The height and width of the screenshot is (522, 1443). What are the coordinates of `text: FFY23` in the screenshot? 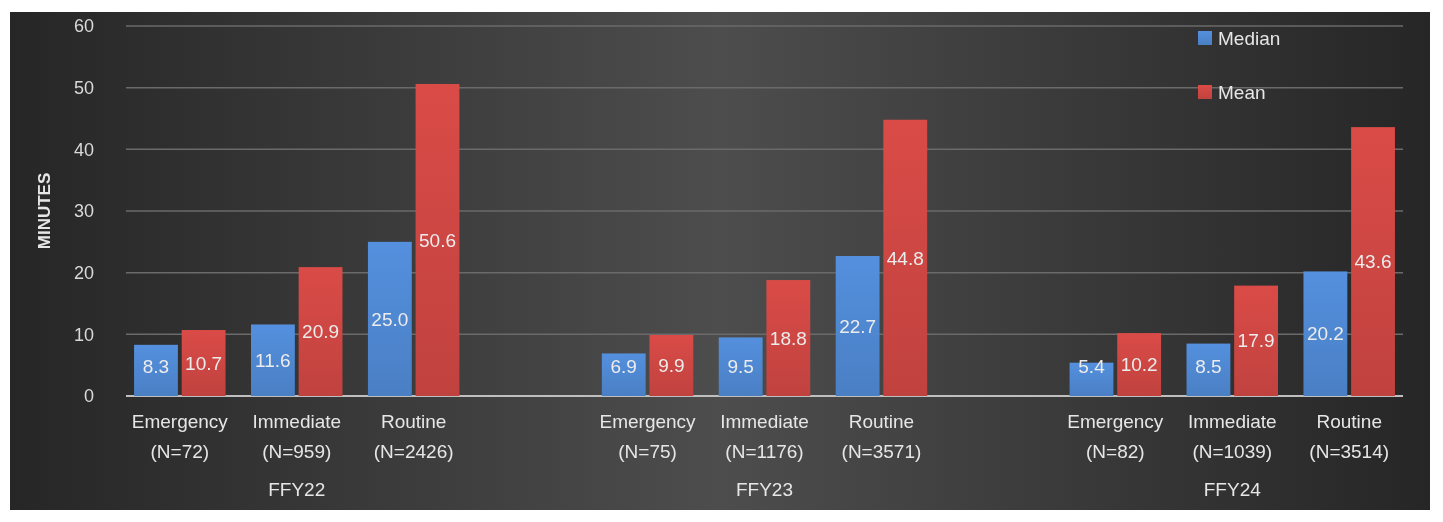 It's located at (764, 489).